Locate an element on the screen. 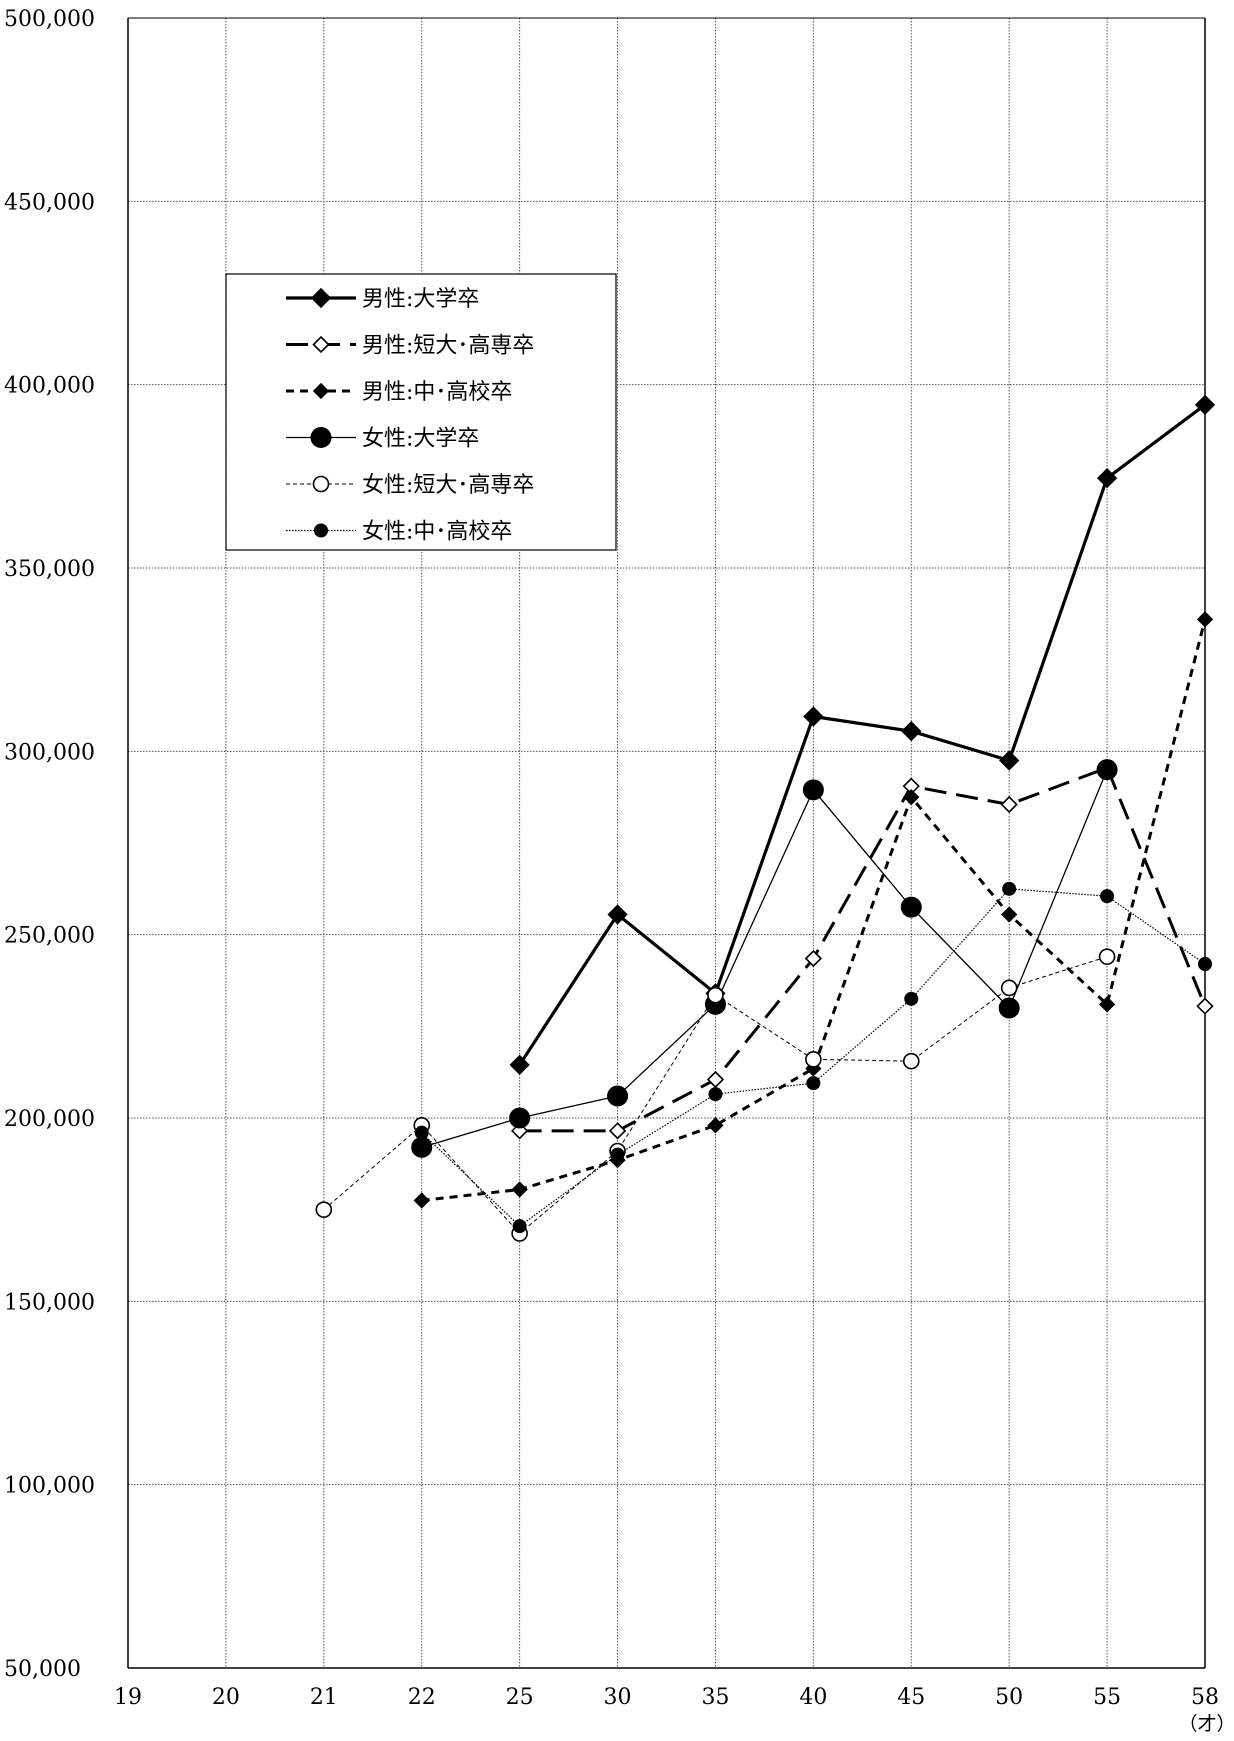  x-tick-label: 25 is located at coordinates (520, 1697).